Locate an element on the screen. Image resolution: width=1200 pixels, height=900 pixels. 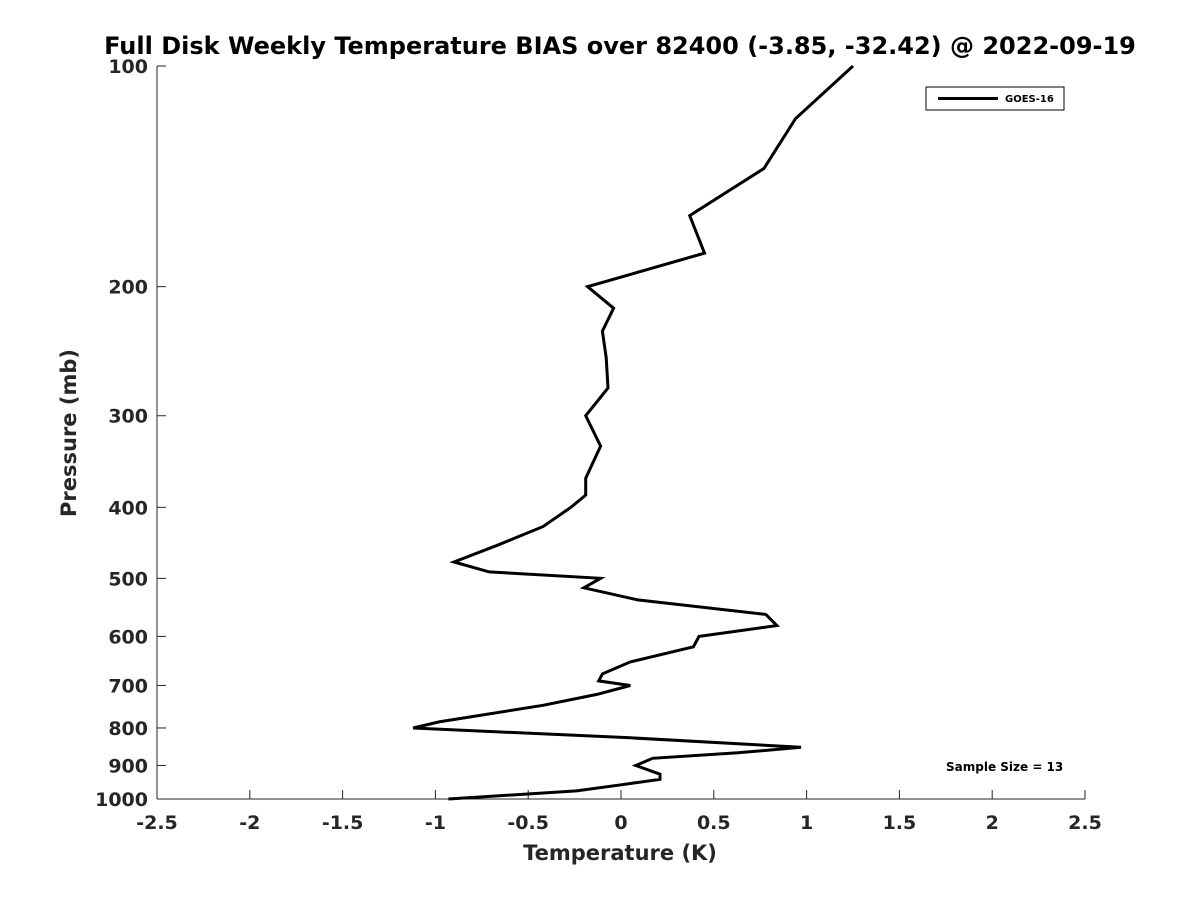
y-tick-label: 800 is located at coordinates (128, 729).